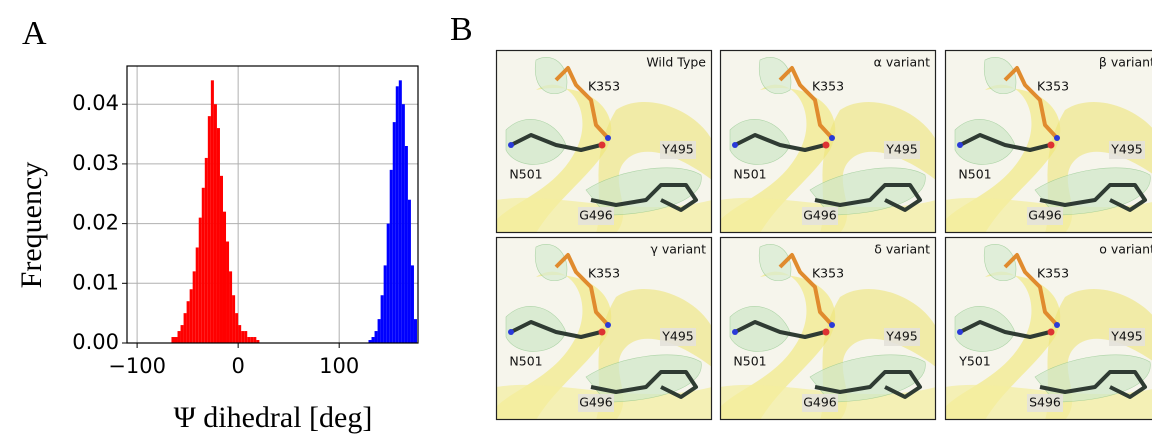 This screenshot has width=1152, height=438. Describe the element at coordinates (95, 223) in the screenshot. I see `y-tick-label: 0.02` at that location.